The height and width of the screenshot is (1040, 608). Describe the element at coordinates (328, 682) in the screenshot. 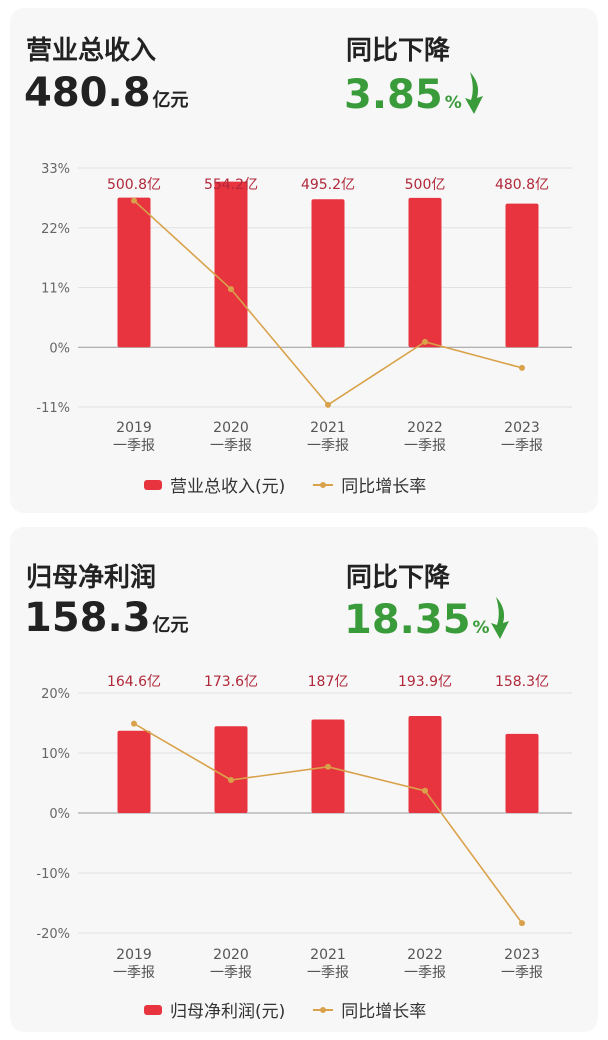

I see `bar-value-label: 187亿` at that location.